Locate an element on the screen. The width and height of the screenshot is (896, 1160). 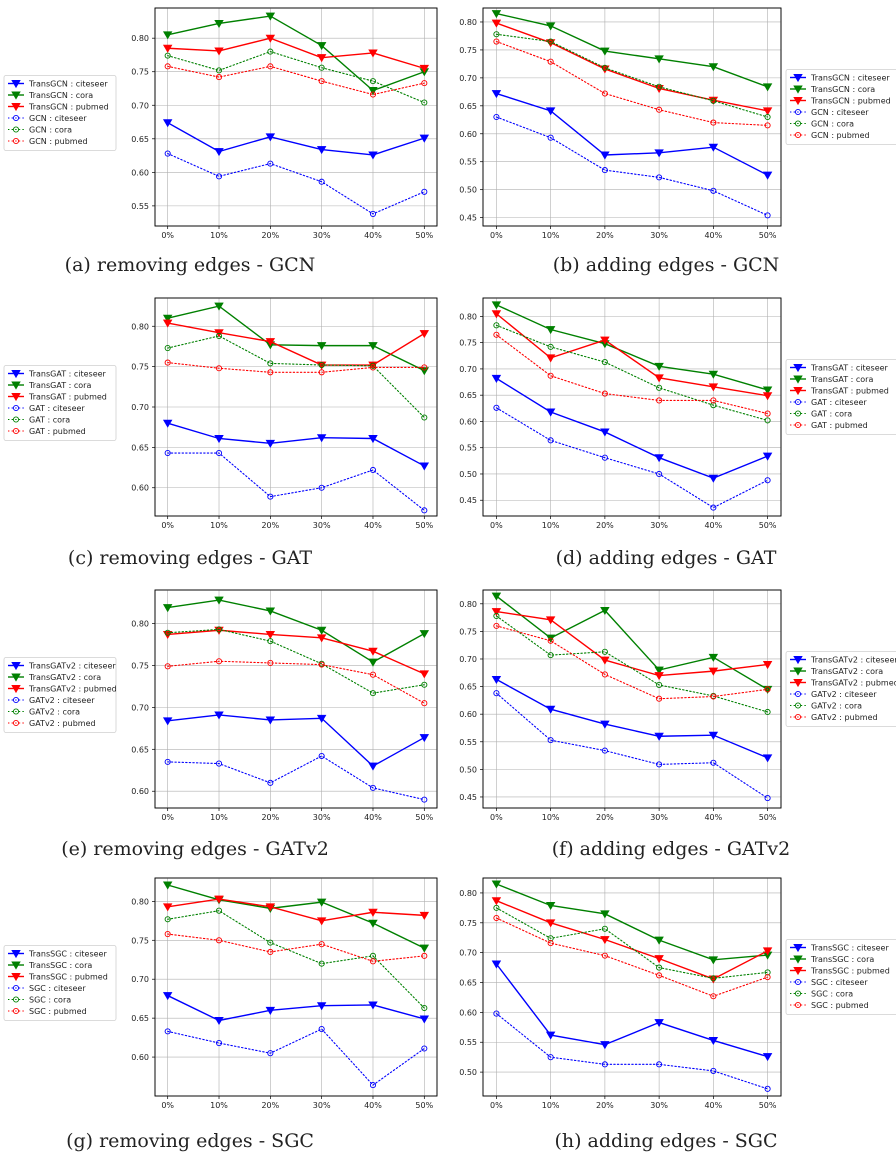
caption-f: (f) adding edges - GATv2 is located at coordinates (671, 849).